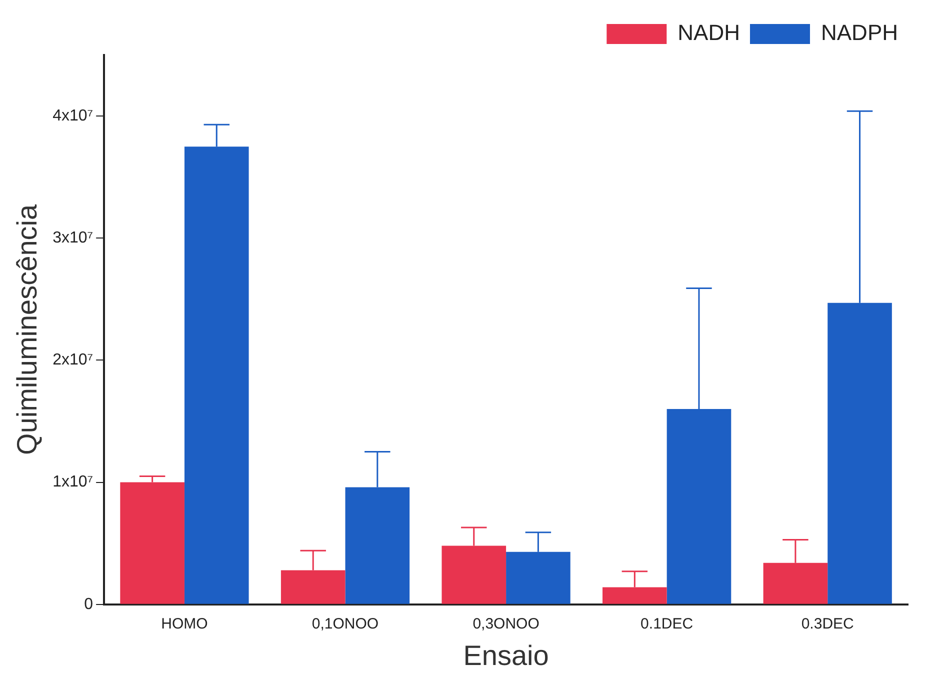 This screenshot has width=929, height=688. What do you see at coordinates (506, 655) in the screenshot?
I see `x-axis-title: Ensaio` at bounding box center [506, 655].